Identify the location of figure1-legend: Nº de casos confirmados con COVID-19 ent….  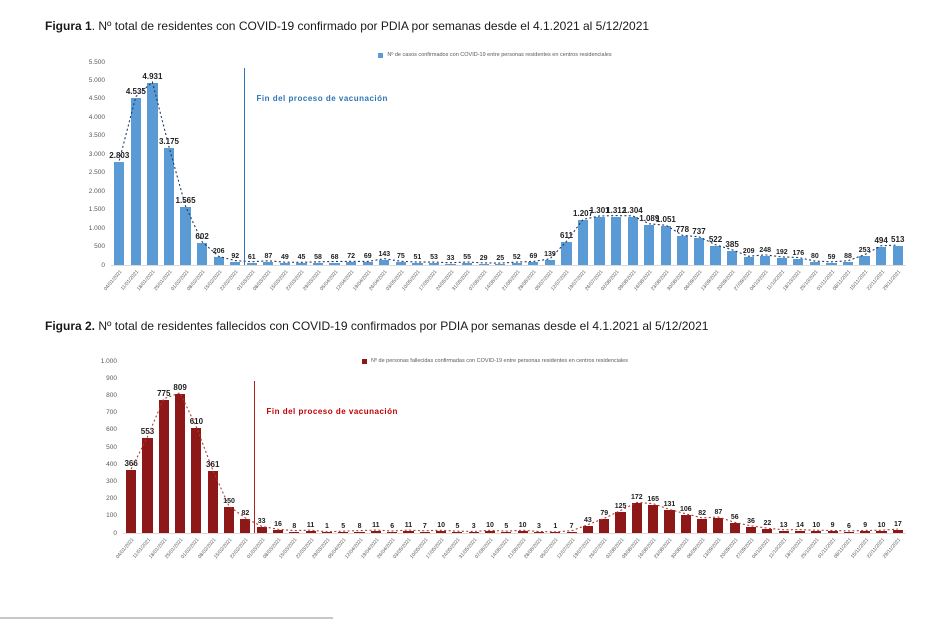
(495, 55).